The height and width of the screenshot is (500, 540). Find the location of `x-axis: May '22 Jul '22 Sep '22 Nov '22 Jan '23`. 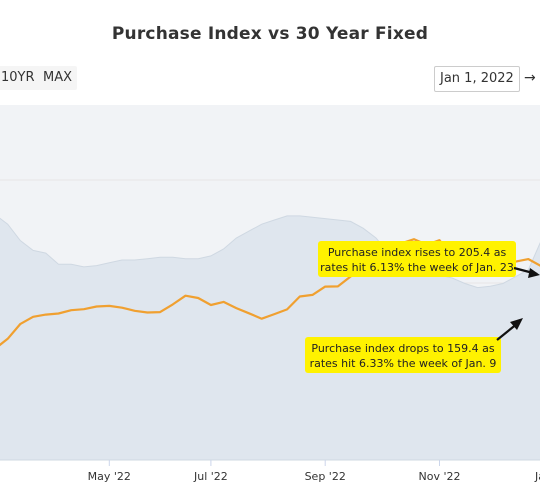

x-axis: May '22 Jul '22 Sep '22 Nov '22 Jan '23 is located at coordinates (314, 471).